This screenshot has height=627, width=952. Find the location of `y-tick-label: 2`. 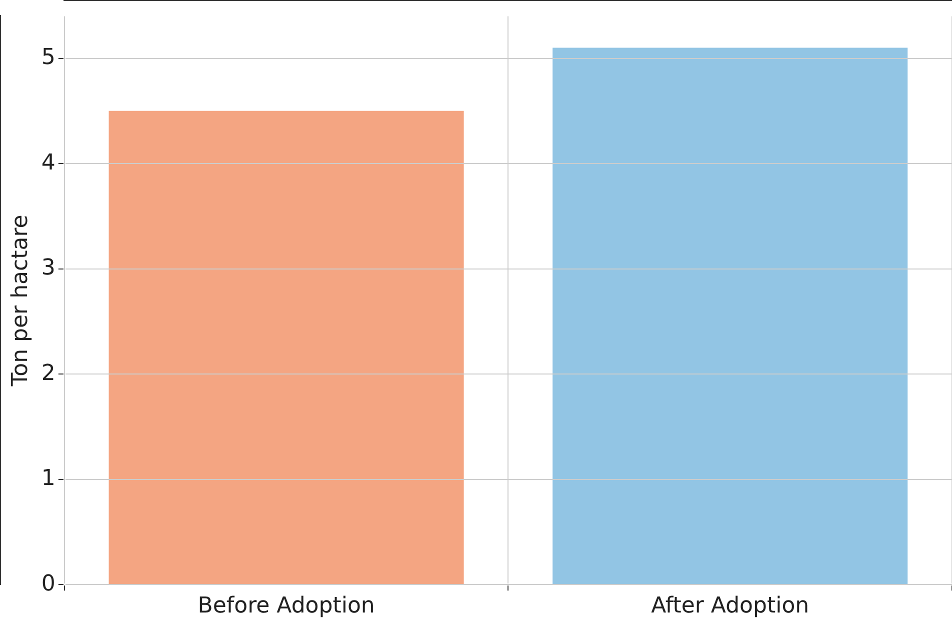

y-tick-label: 2 is located at coordinates (48, 373).